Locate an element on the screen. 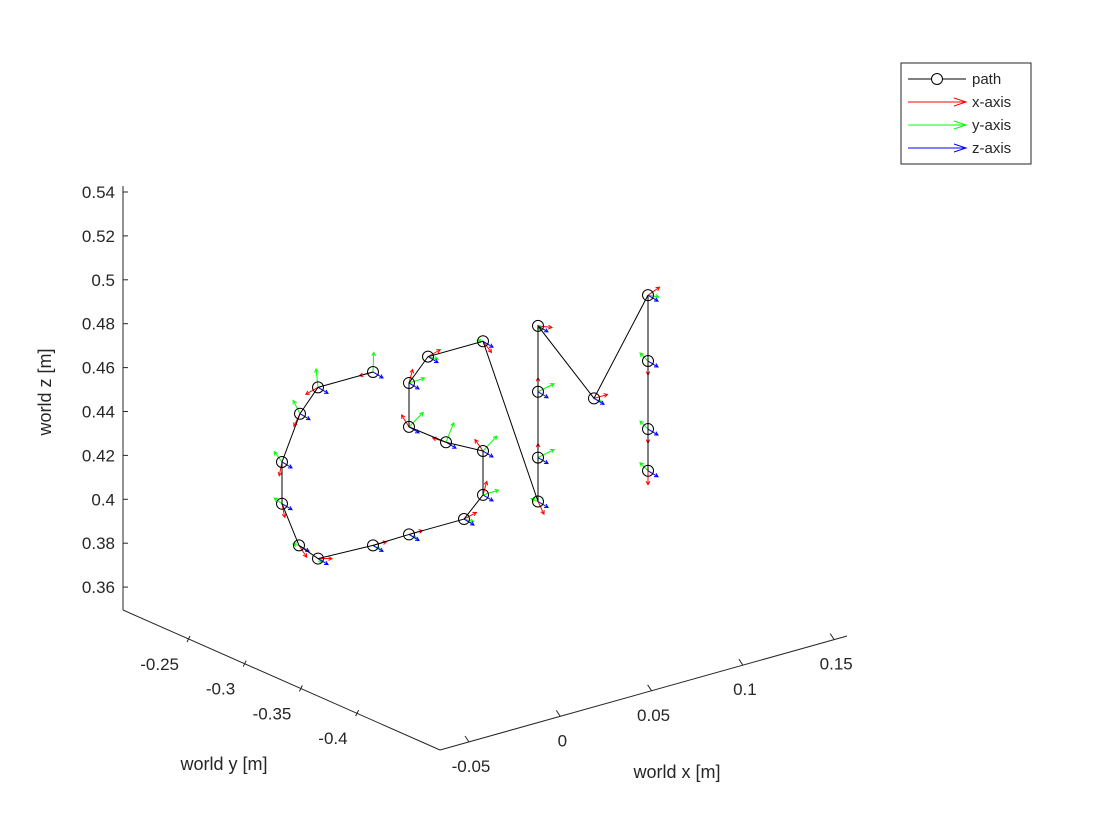  legend-label: z-axis is located at coordinates (991, 148).